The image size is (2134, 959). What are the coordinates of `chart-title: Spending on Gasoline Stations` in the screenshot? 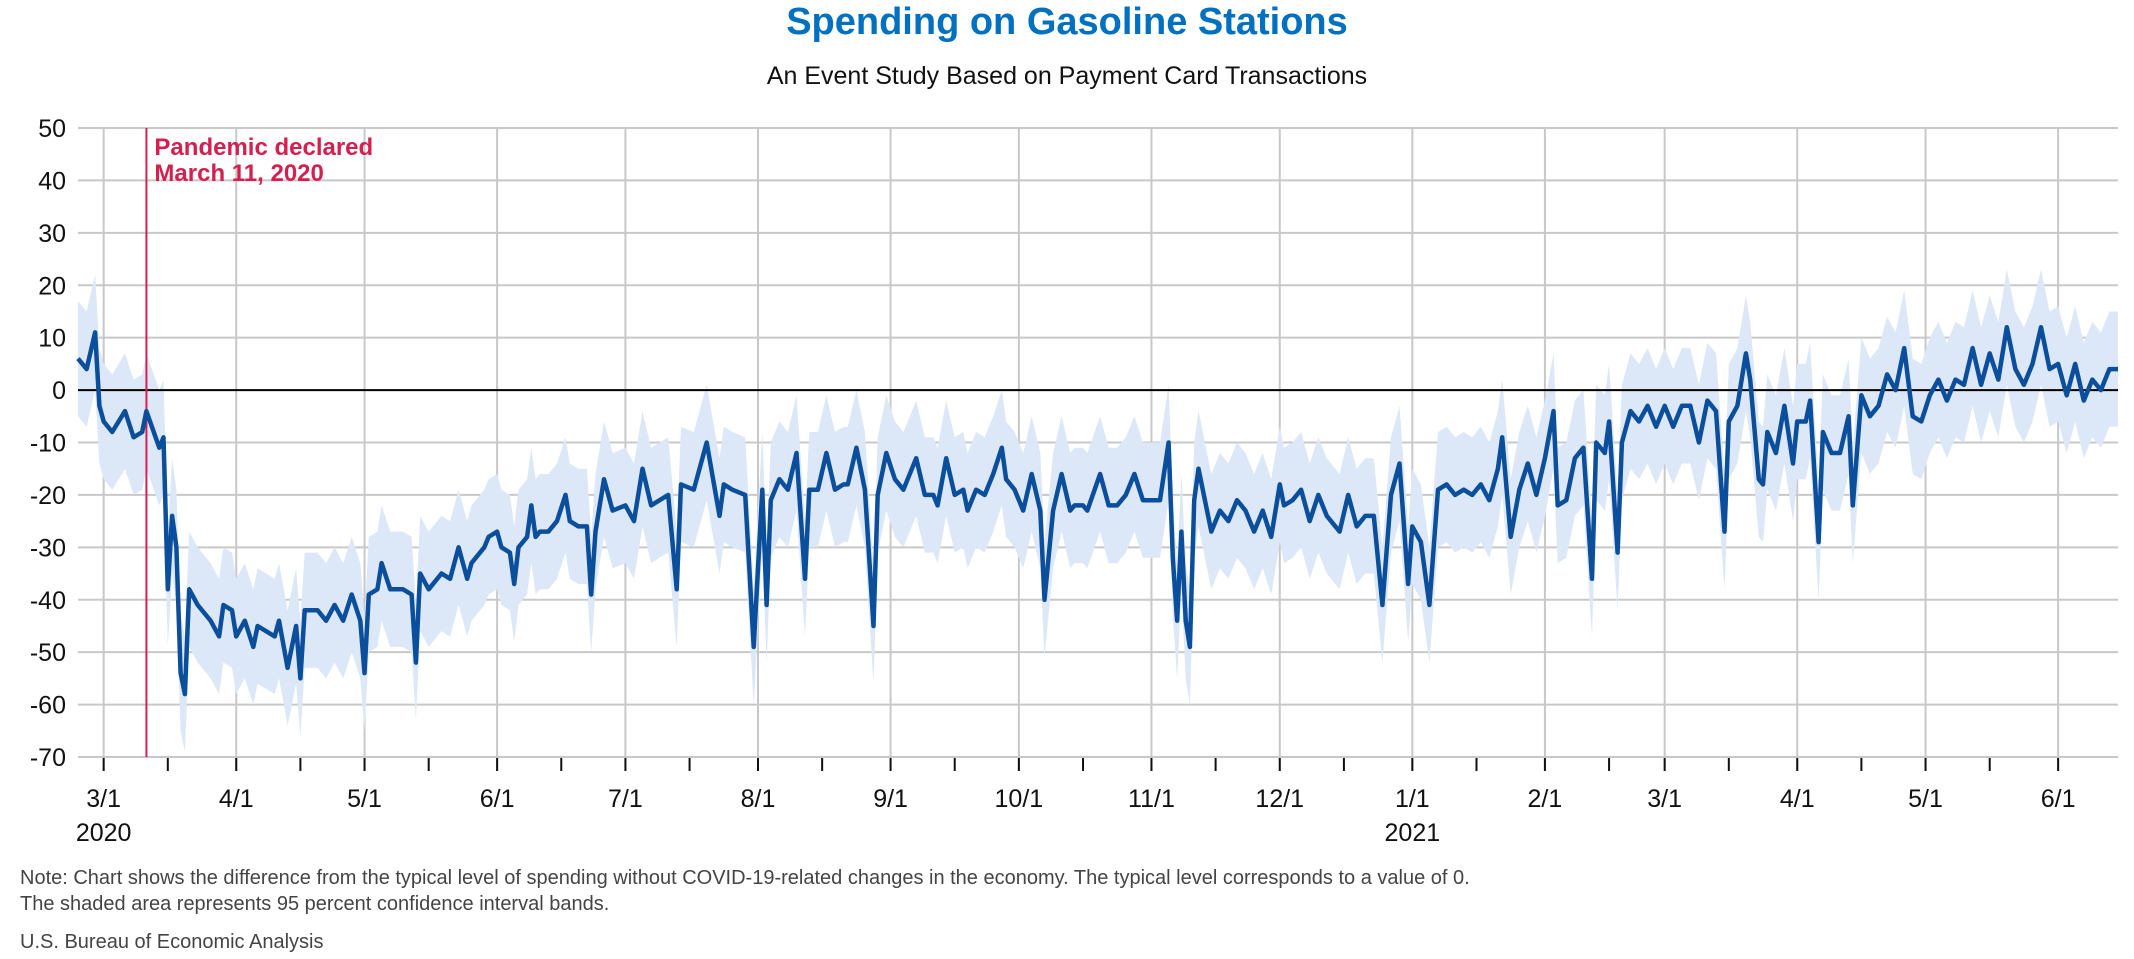 It's located at (1067, 22).